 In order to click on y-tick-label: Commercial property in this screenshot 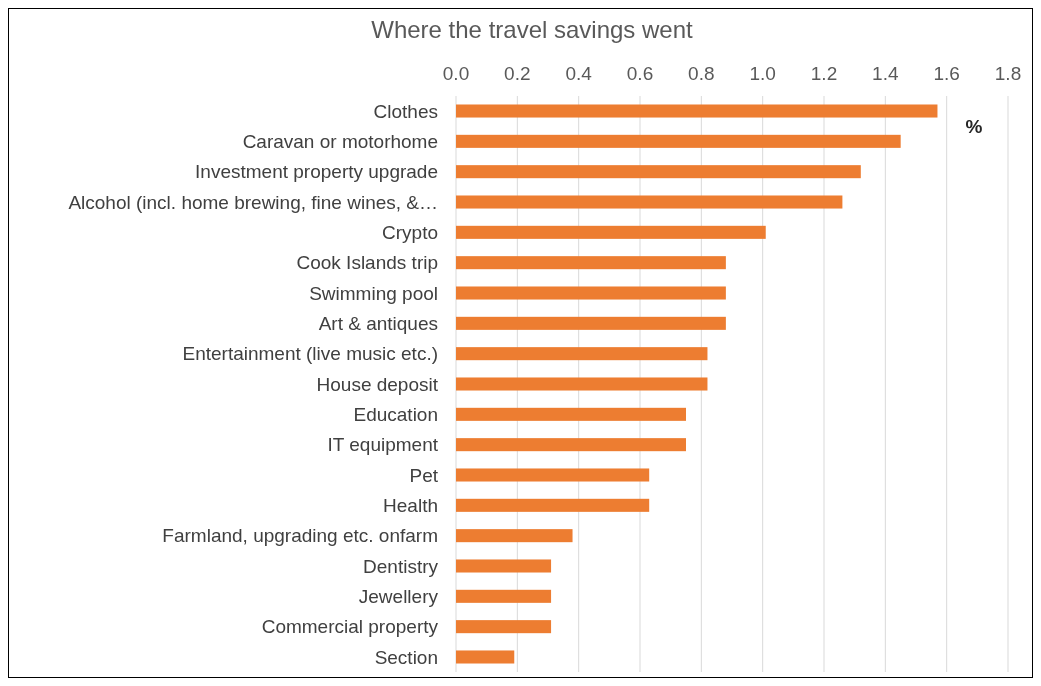, I will do `click(350, 627)`.